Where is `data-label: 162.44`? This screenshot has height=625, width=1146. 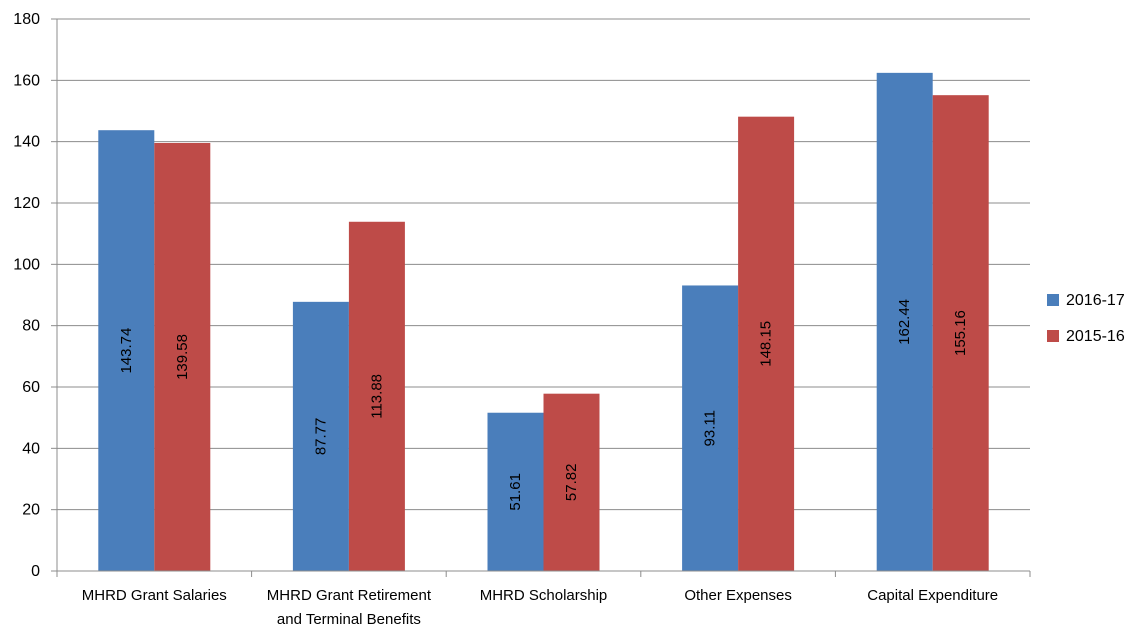
data-label: 162.44 is located at coordinates (904, 322).